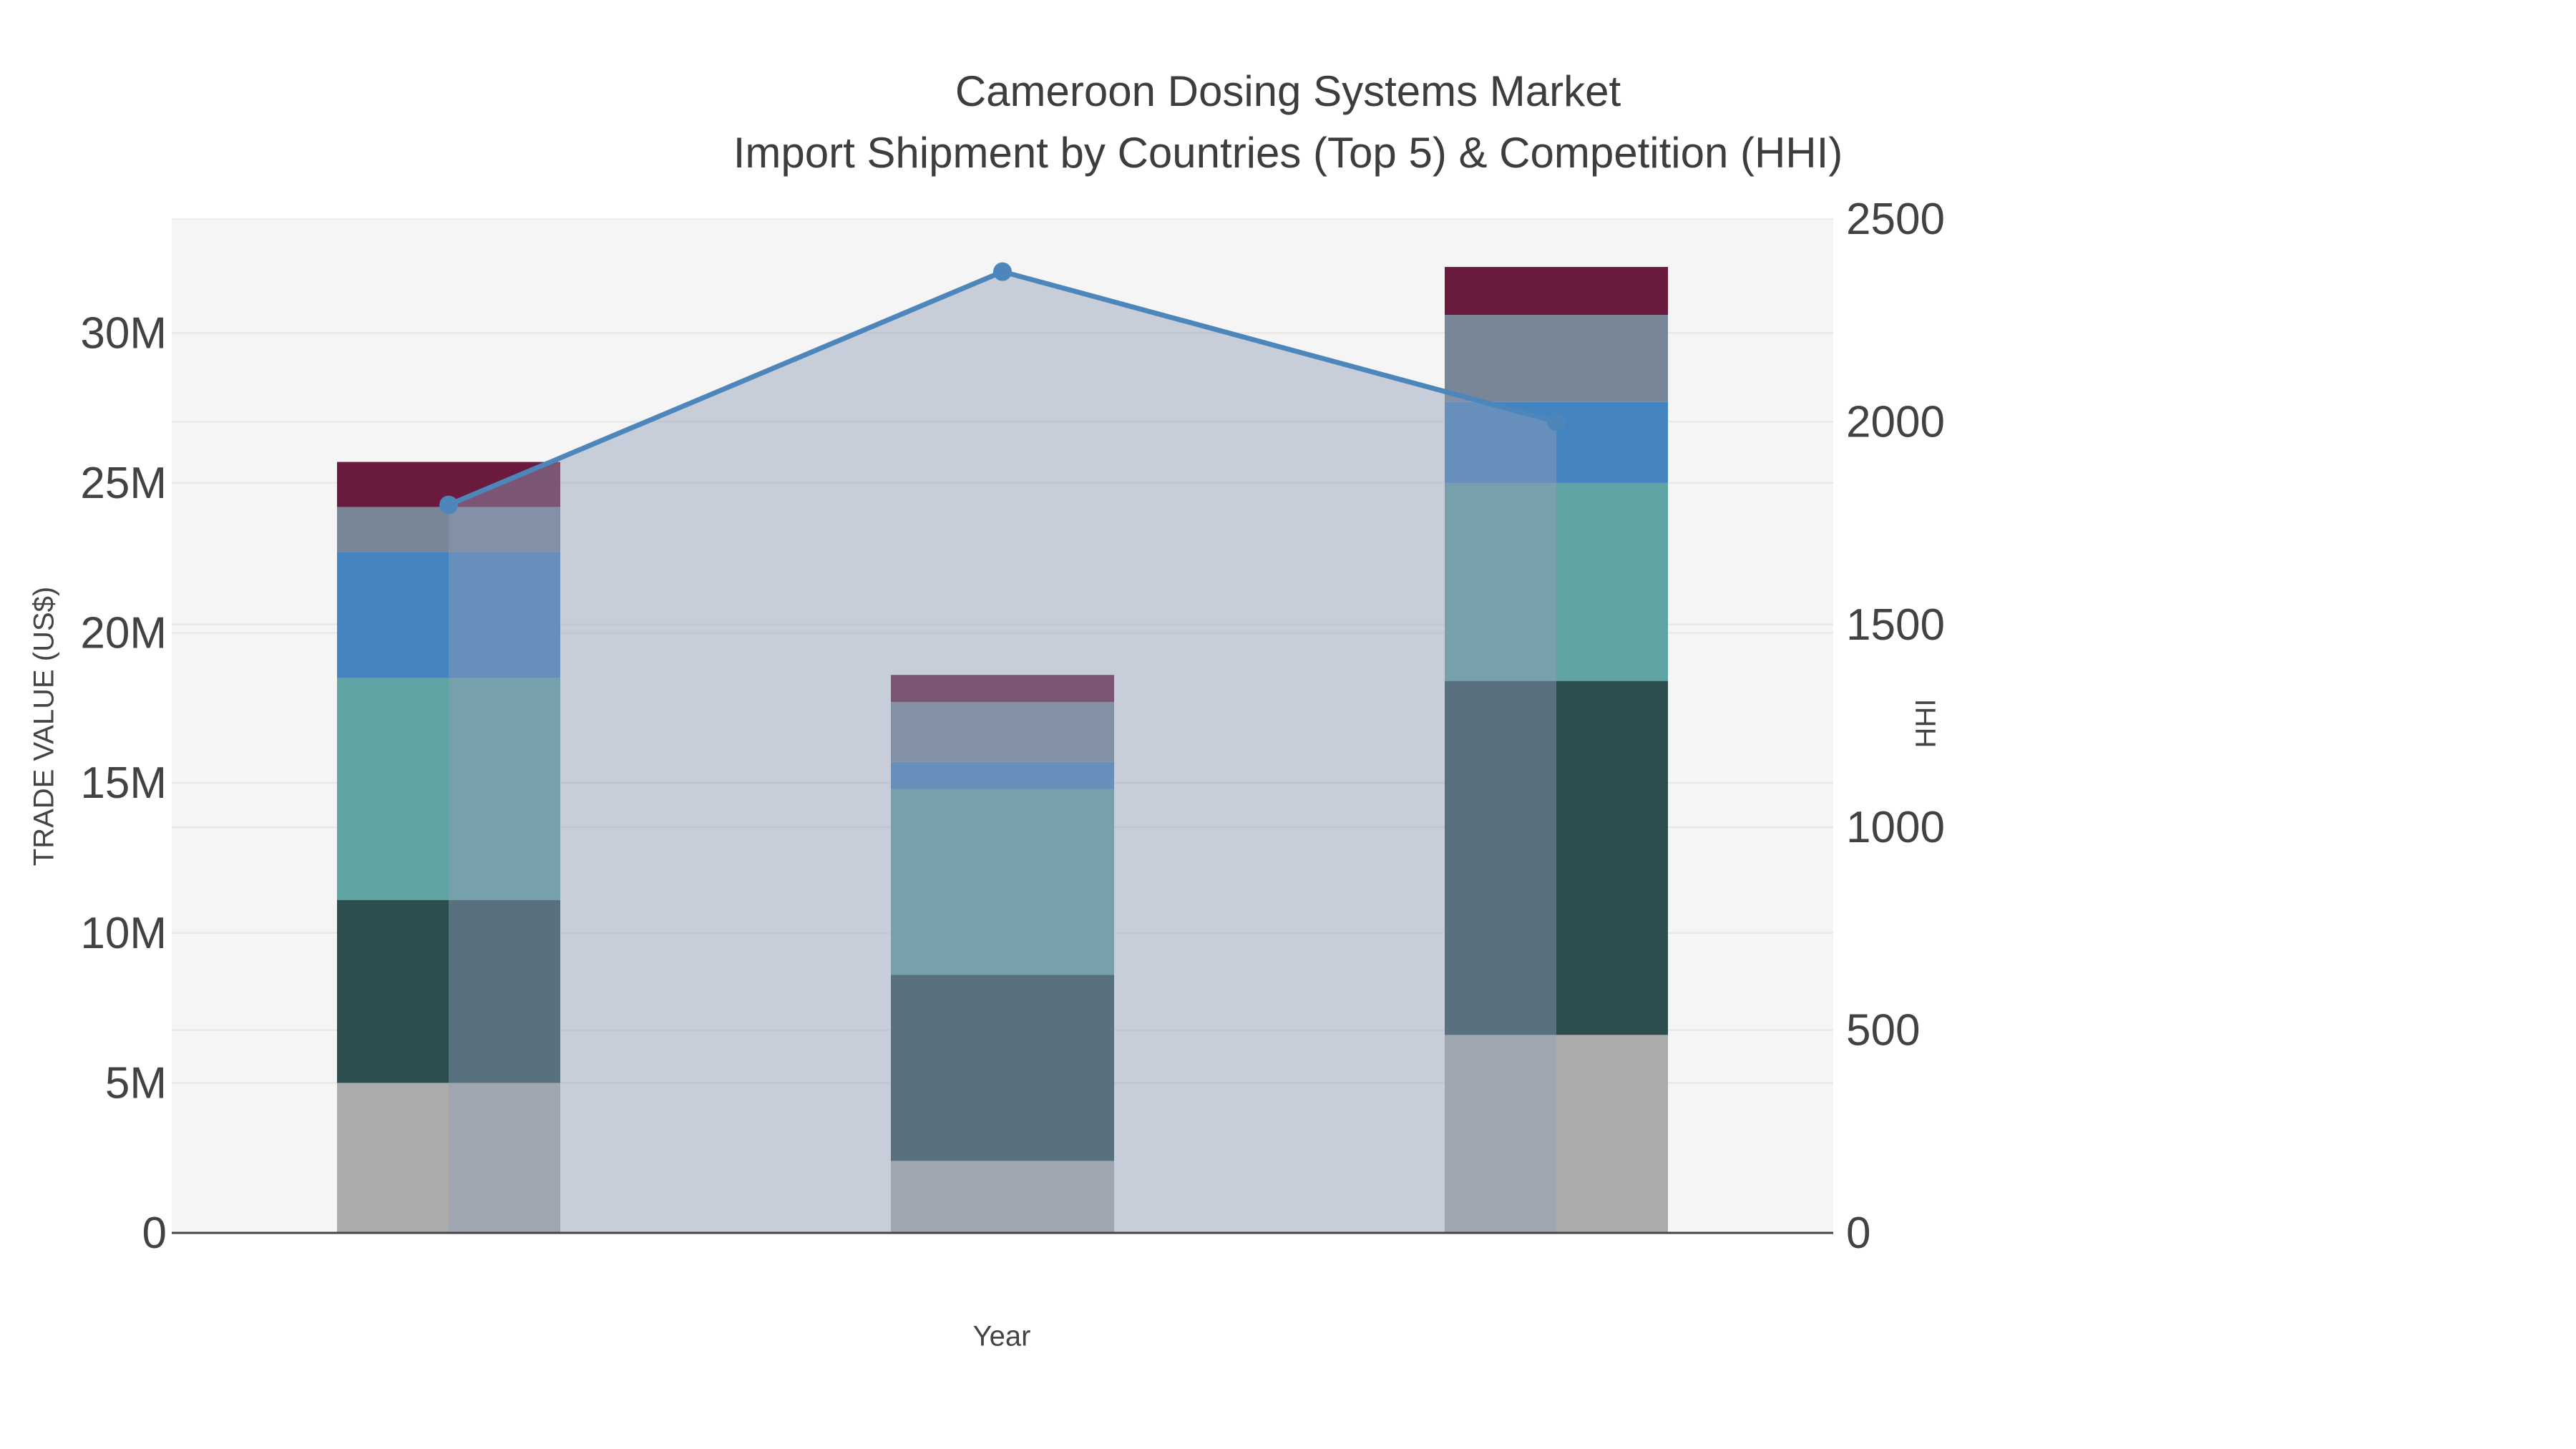  I want to click on bar-segment-2021-china, so click(448, 529).